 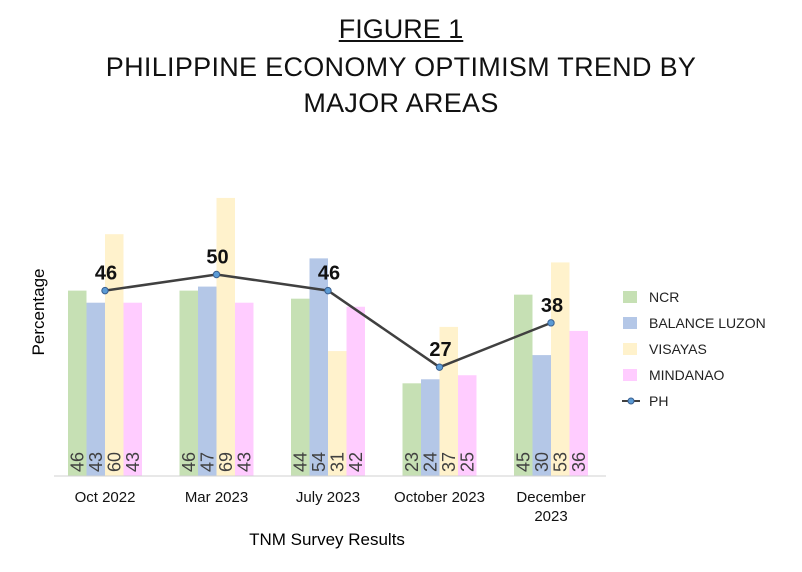 What do you see at coordinates (217, 258) in the screenshot?
I see `ph-value-label: 50` at bounding box center [217, 258].